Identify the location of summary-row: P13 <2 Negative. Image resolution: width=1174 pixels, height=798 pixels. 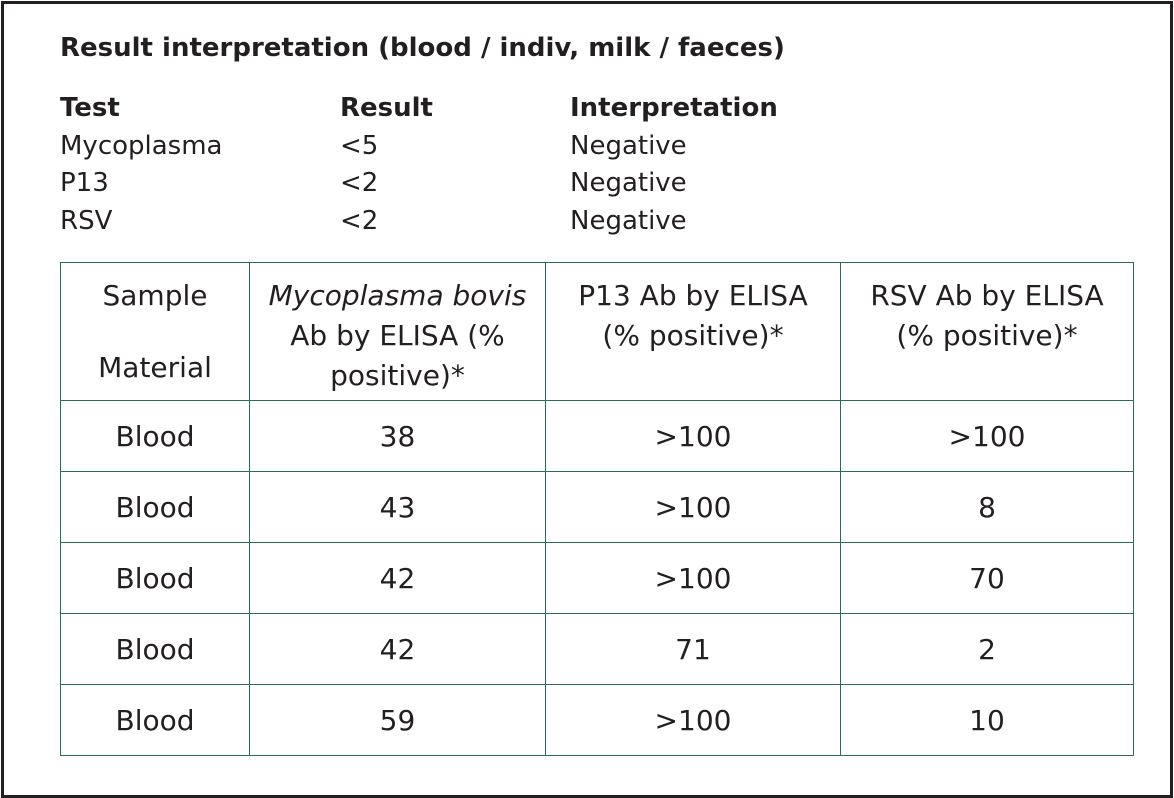
(460, 184).